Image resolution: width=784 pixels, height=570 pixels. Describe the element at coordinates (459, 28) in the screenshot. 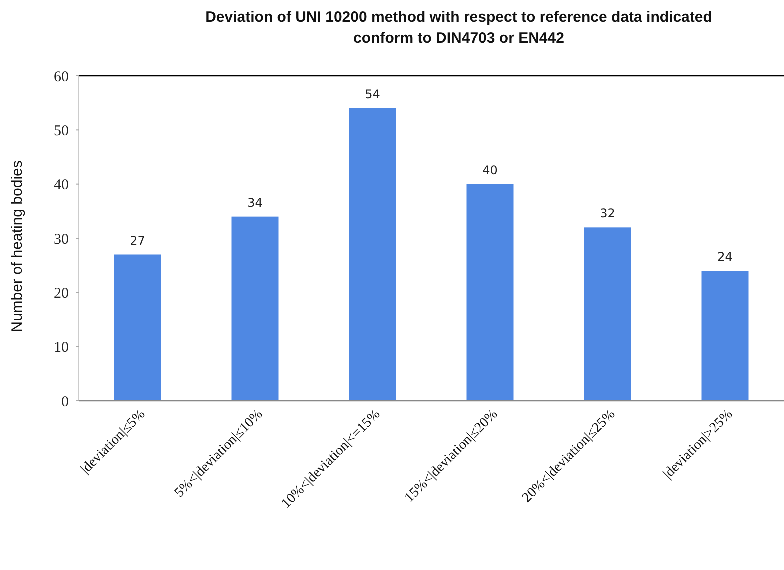

I see `chart-title: Deviation of UNI 10200 method with respect to reference data indicated conform to DIN4703 or EN442` at that location.